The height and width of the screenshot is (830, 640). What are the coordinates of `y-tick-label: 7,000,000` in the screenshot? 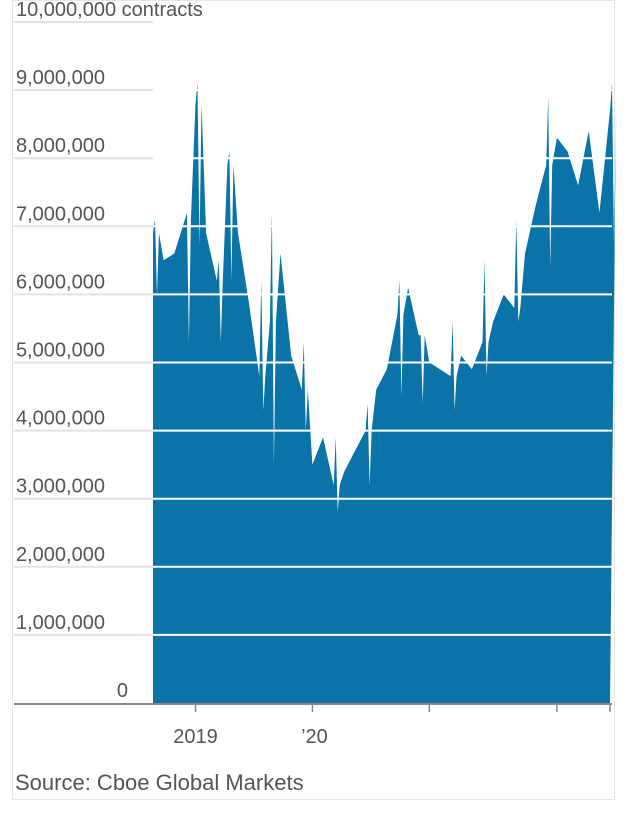 It's located at (60, 214).